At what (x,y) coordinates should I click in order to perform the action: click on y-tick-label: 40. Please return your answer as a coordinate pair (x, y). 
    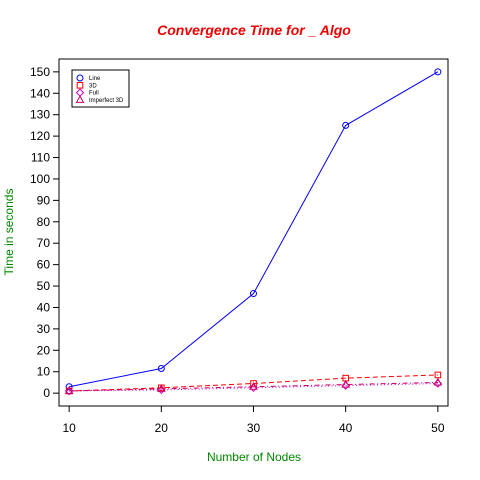
    Looking at the image, I should click on (44, 307).